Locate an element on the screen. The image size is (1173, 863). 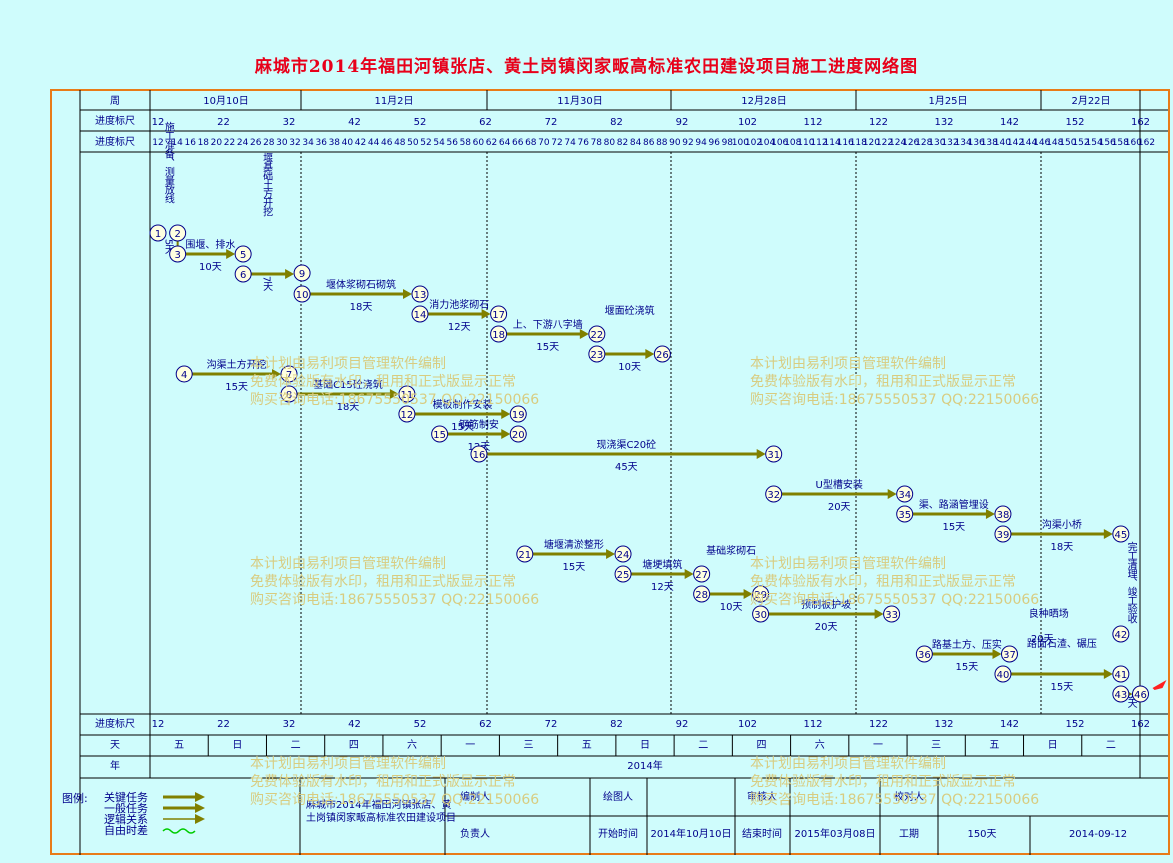
event-node-number: 6 is located at coordinates (243, 275).